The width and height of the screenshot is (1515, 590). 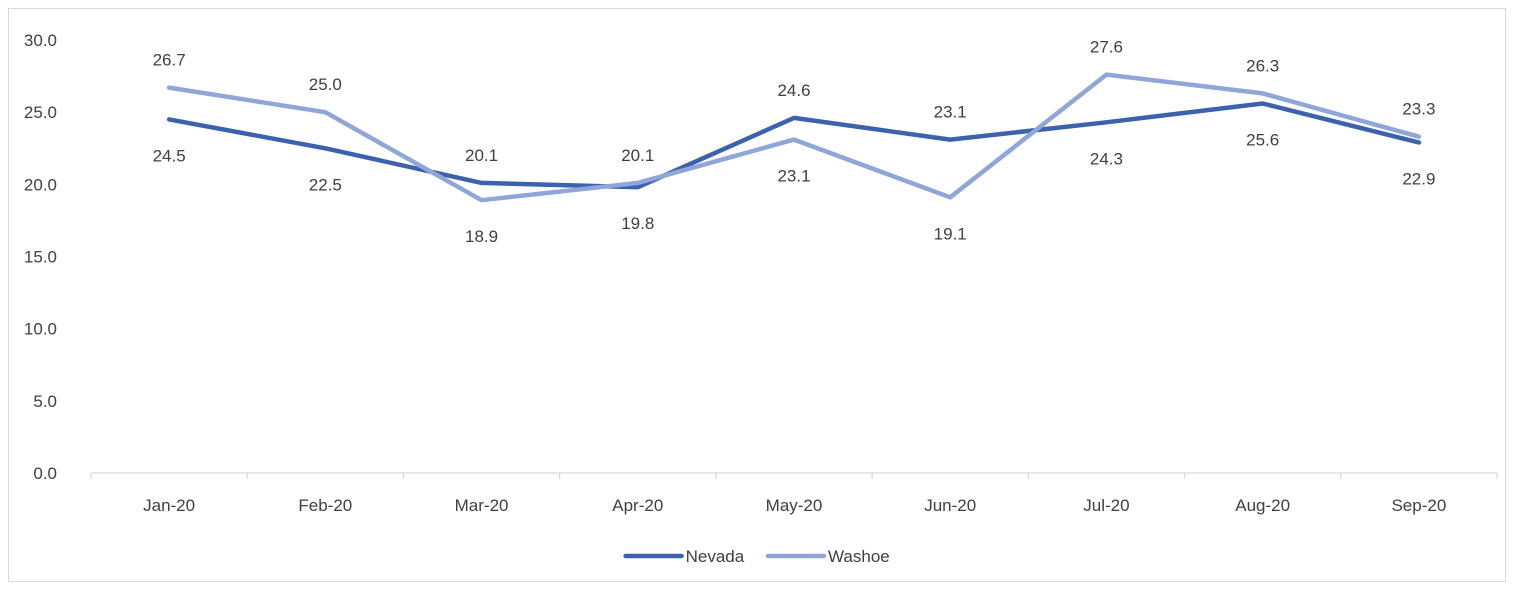 I want to click on x-tick-label: Jul-20, so click(x=1106, y=505).